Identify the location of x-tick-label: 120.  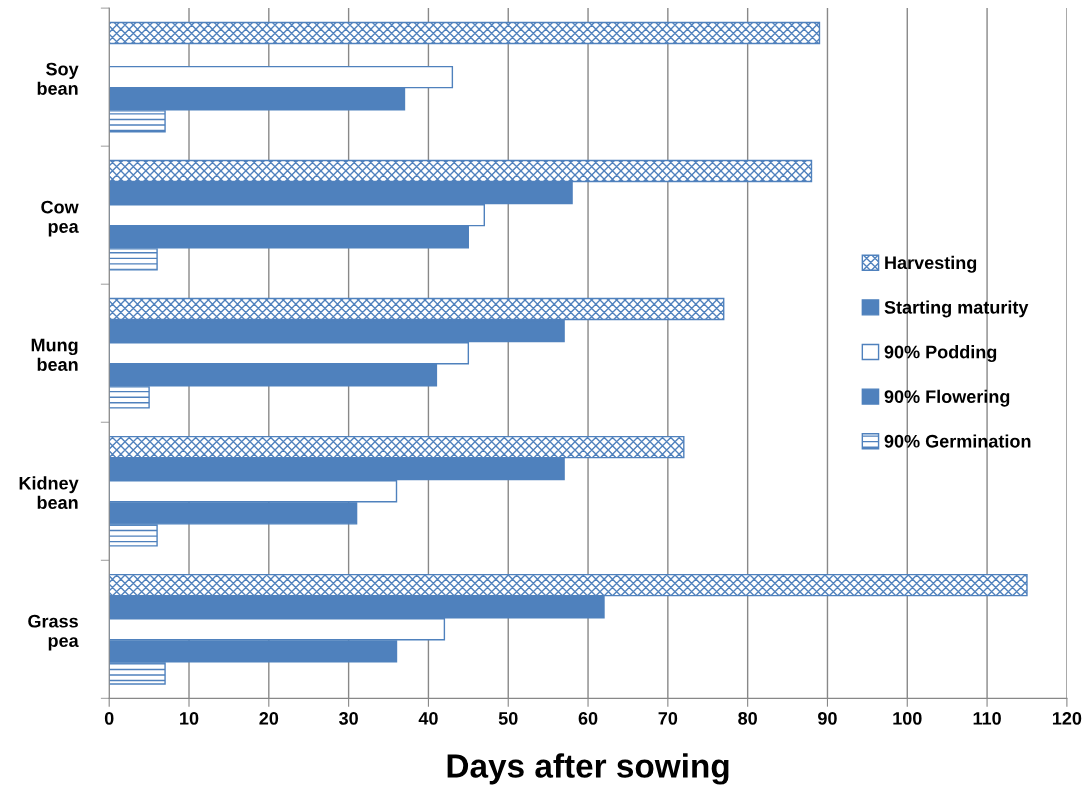
(1067, 718).